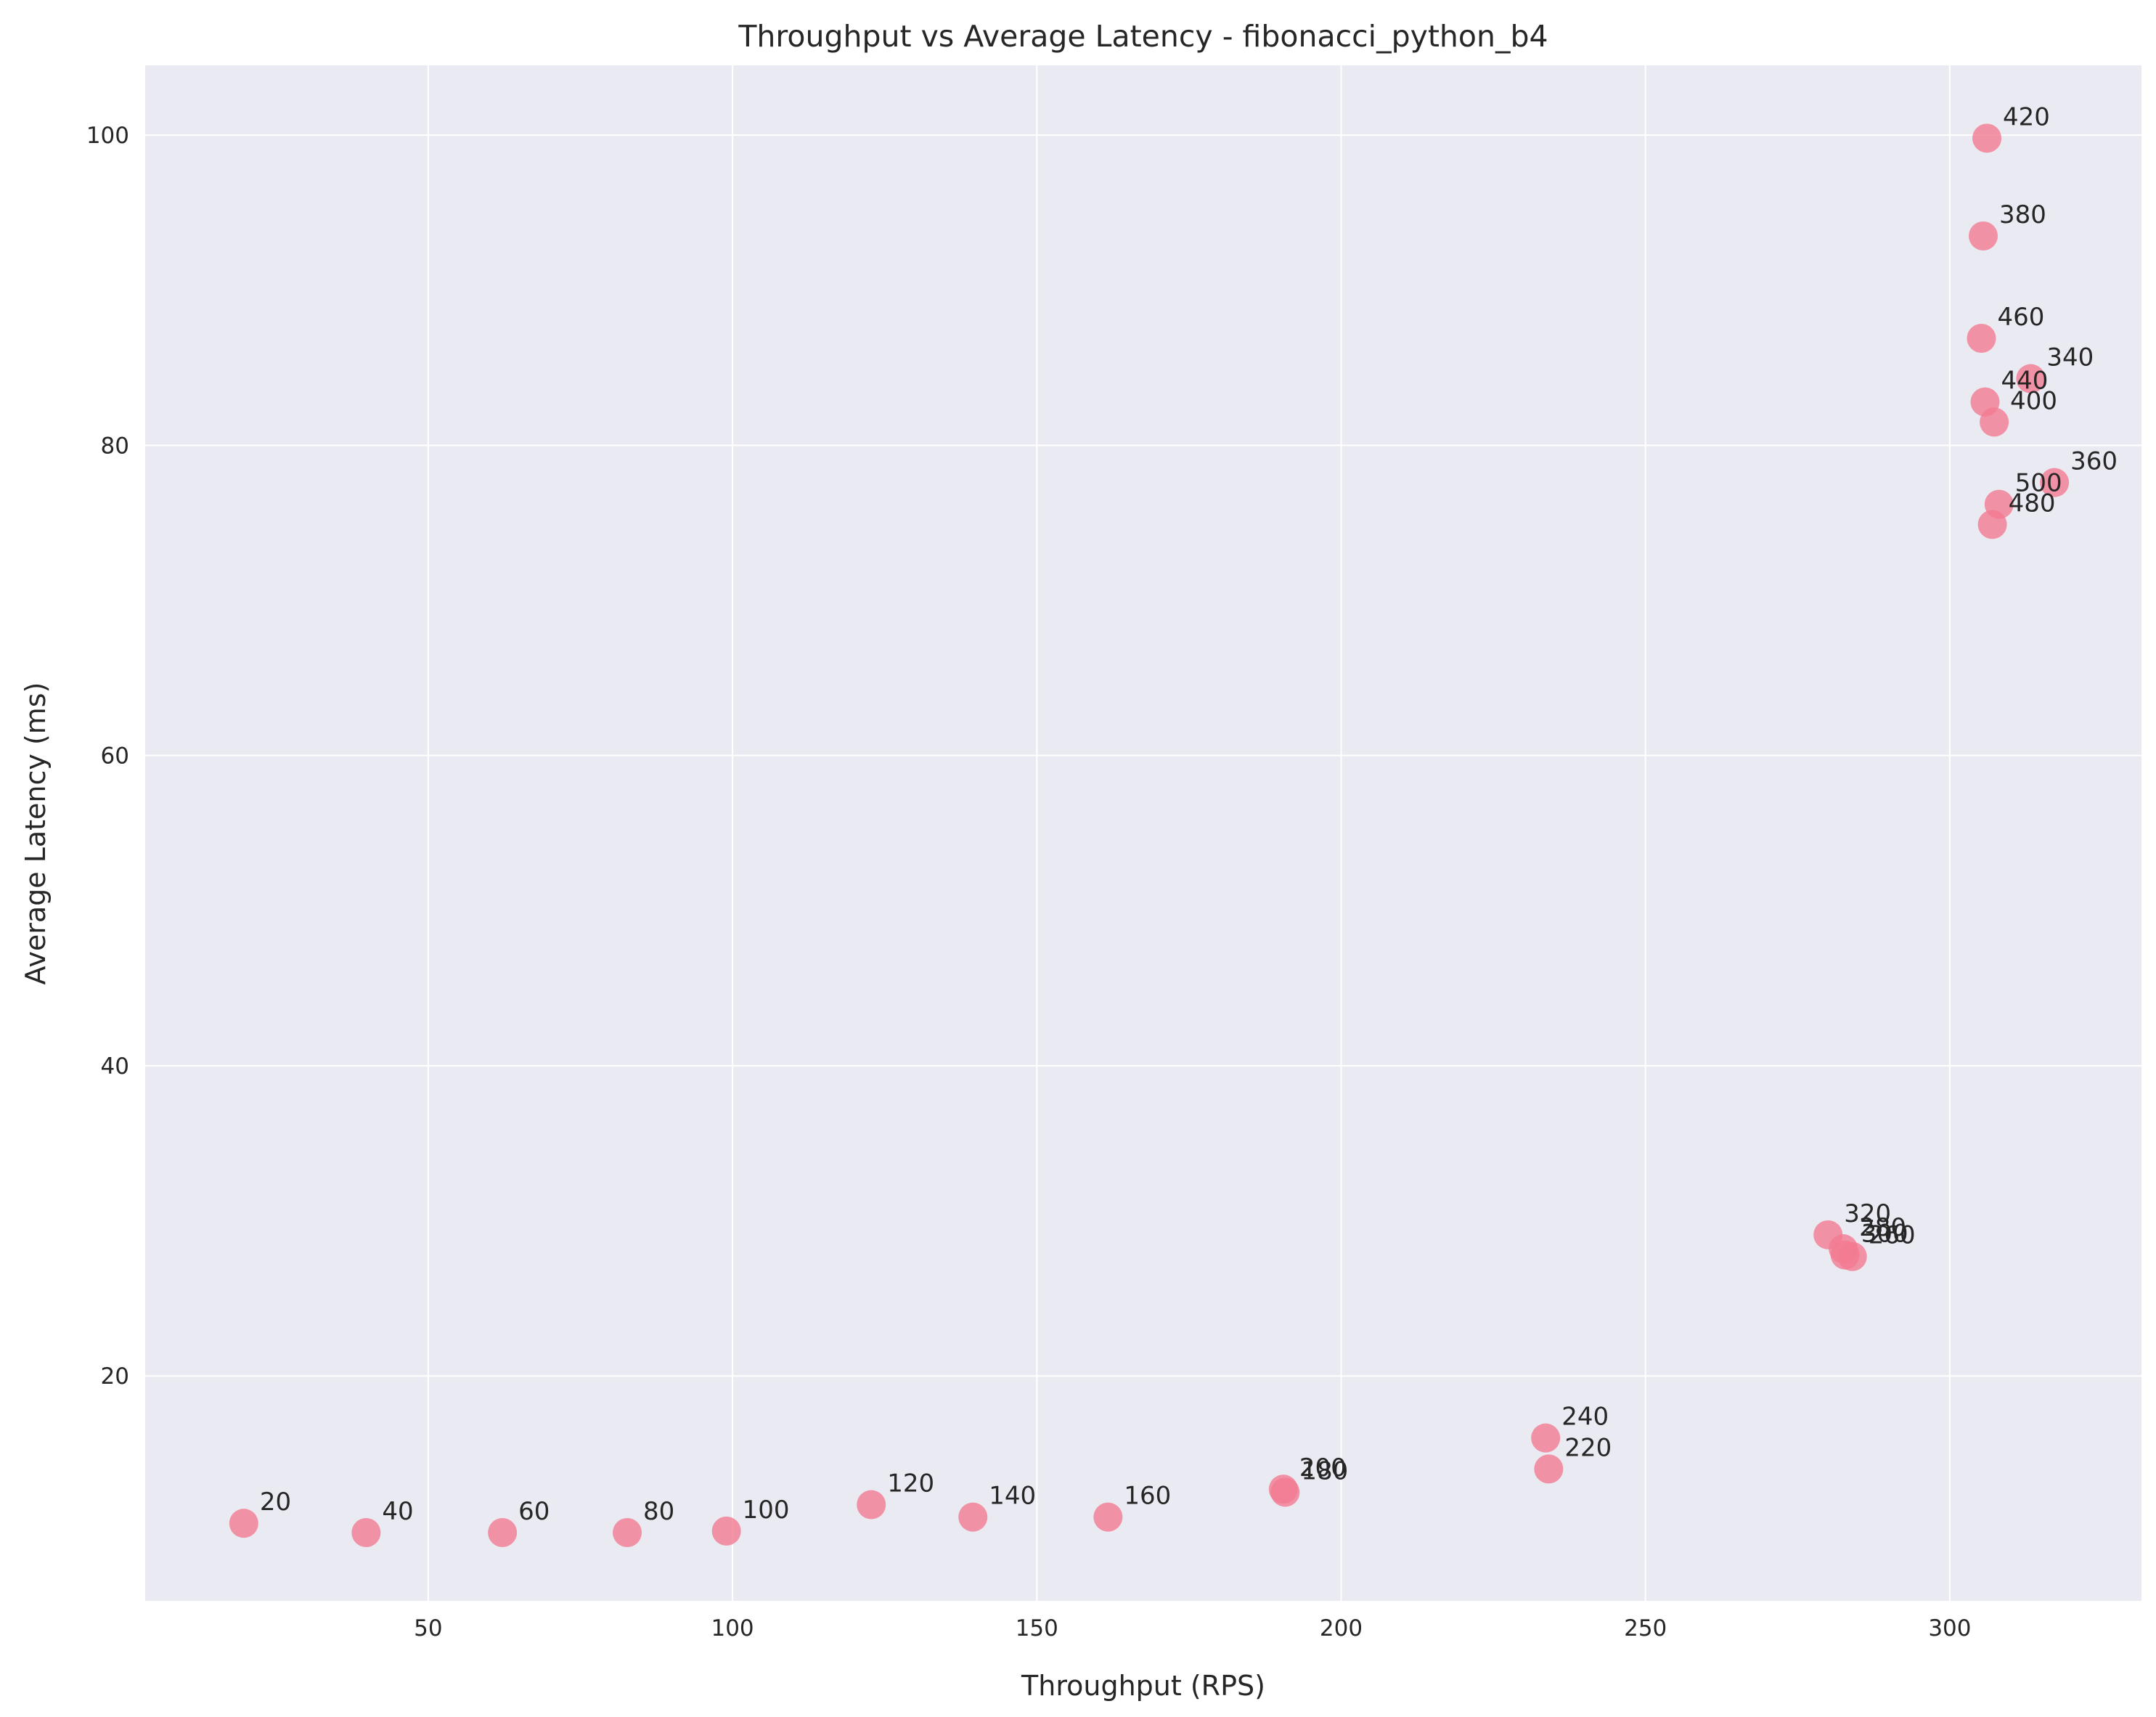  Describe the element at coordinates (1585, 1417) in the screenshot. I see `data-point-label: 240` at that location.